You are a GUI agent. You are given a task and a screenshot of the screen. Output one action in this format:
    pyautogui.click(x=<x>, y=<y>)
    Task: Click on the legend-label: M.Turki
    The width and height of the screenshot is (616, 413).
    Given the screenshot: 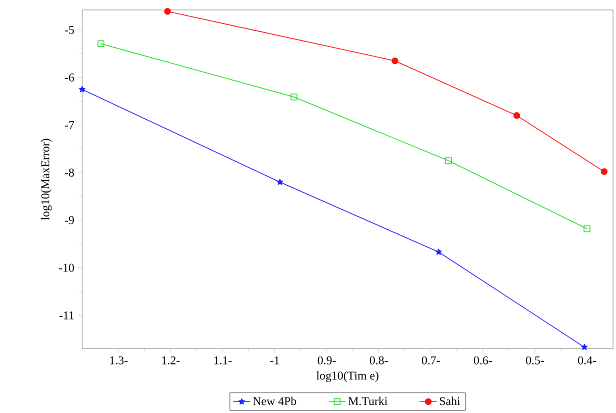 What is the action you would take?
    pyautogui.click(x=368, y=401)
    